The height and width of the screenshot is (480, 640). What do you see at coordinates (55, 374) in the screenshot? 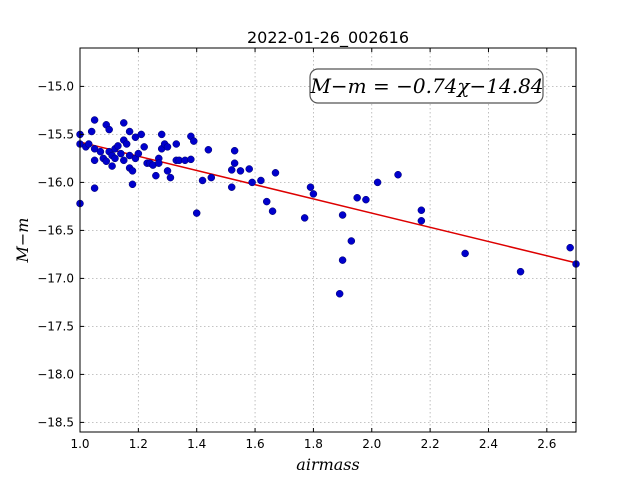
I see `y-tick-label: −18.0` at bounding box center [55, 374].